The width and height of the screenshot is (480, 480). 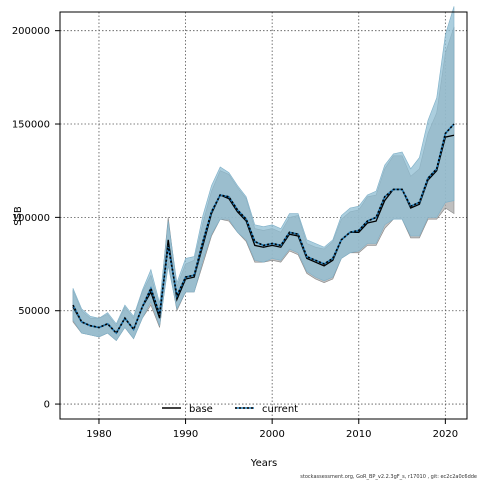 I want to click on x-axis: 1980 1990 2000 2010 2020, so click(x=272, y=429).